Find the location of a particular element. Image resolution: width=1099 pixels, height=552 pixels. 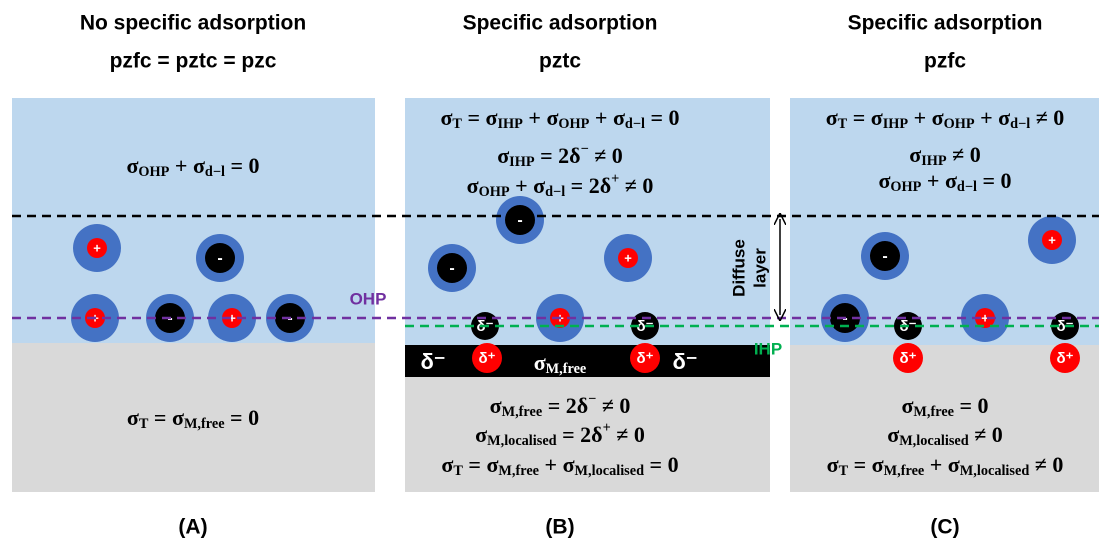

equation: σM,localised​ = 2δ+​ ≠ 0 is located at coordinates (560, 434).